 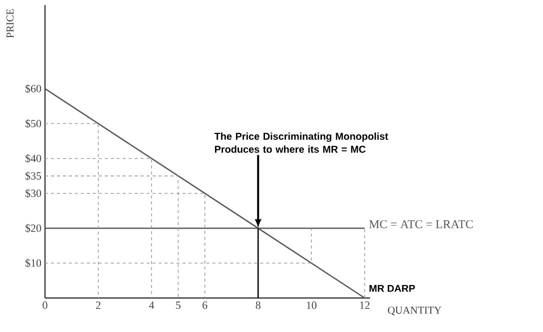 I want to click on y-tick-label: $20, so click(x=34, y=228).